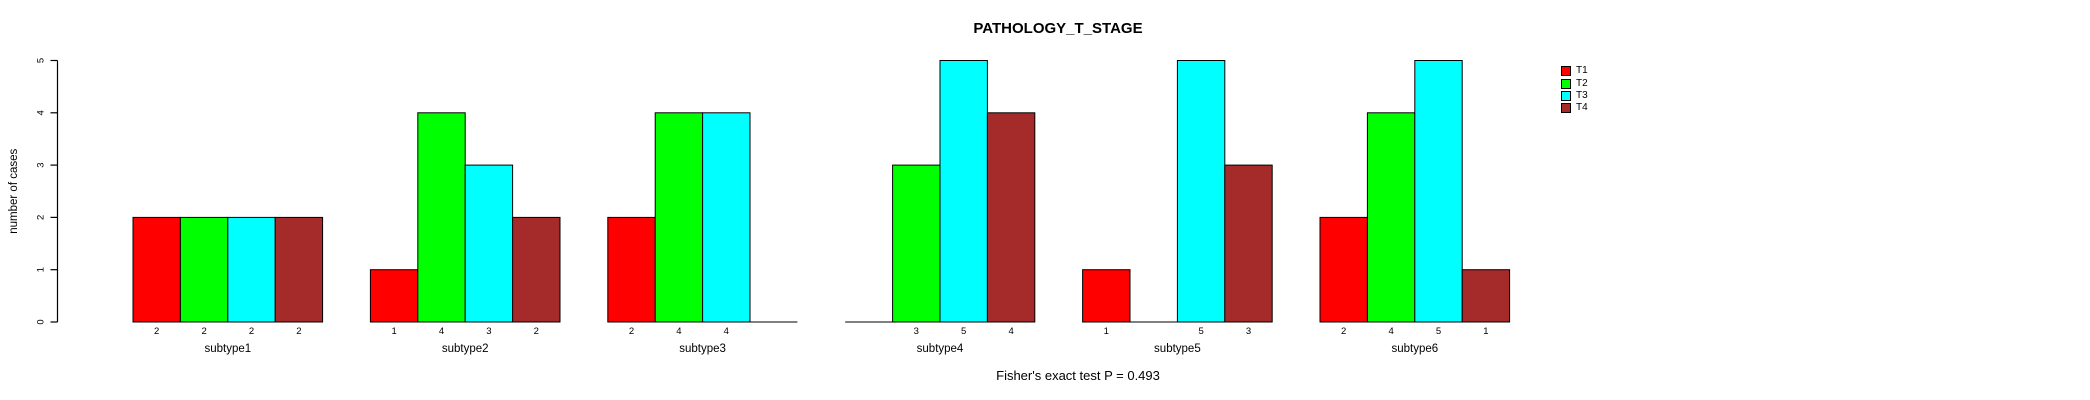  Describe the element at coordinates (1058, 28) in the screenshot. I see `chart-title: PATHOLOGY_T_STAGE` at that location.